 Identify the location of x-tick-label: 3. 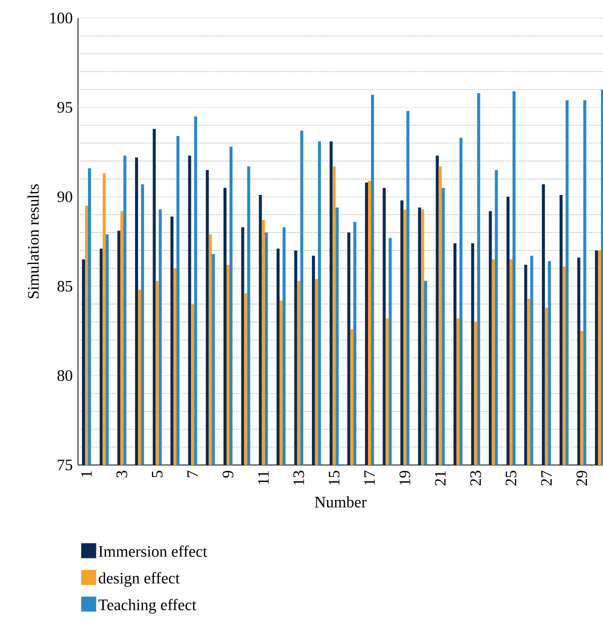
(122, 474).